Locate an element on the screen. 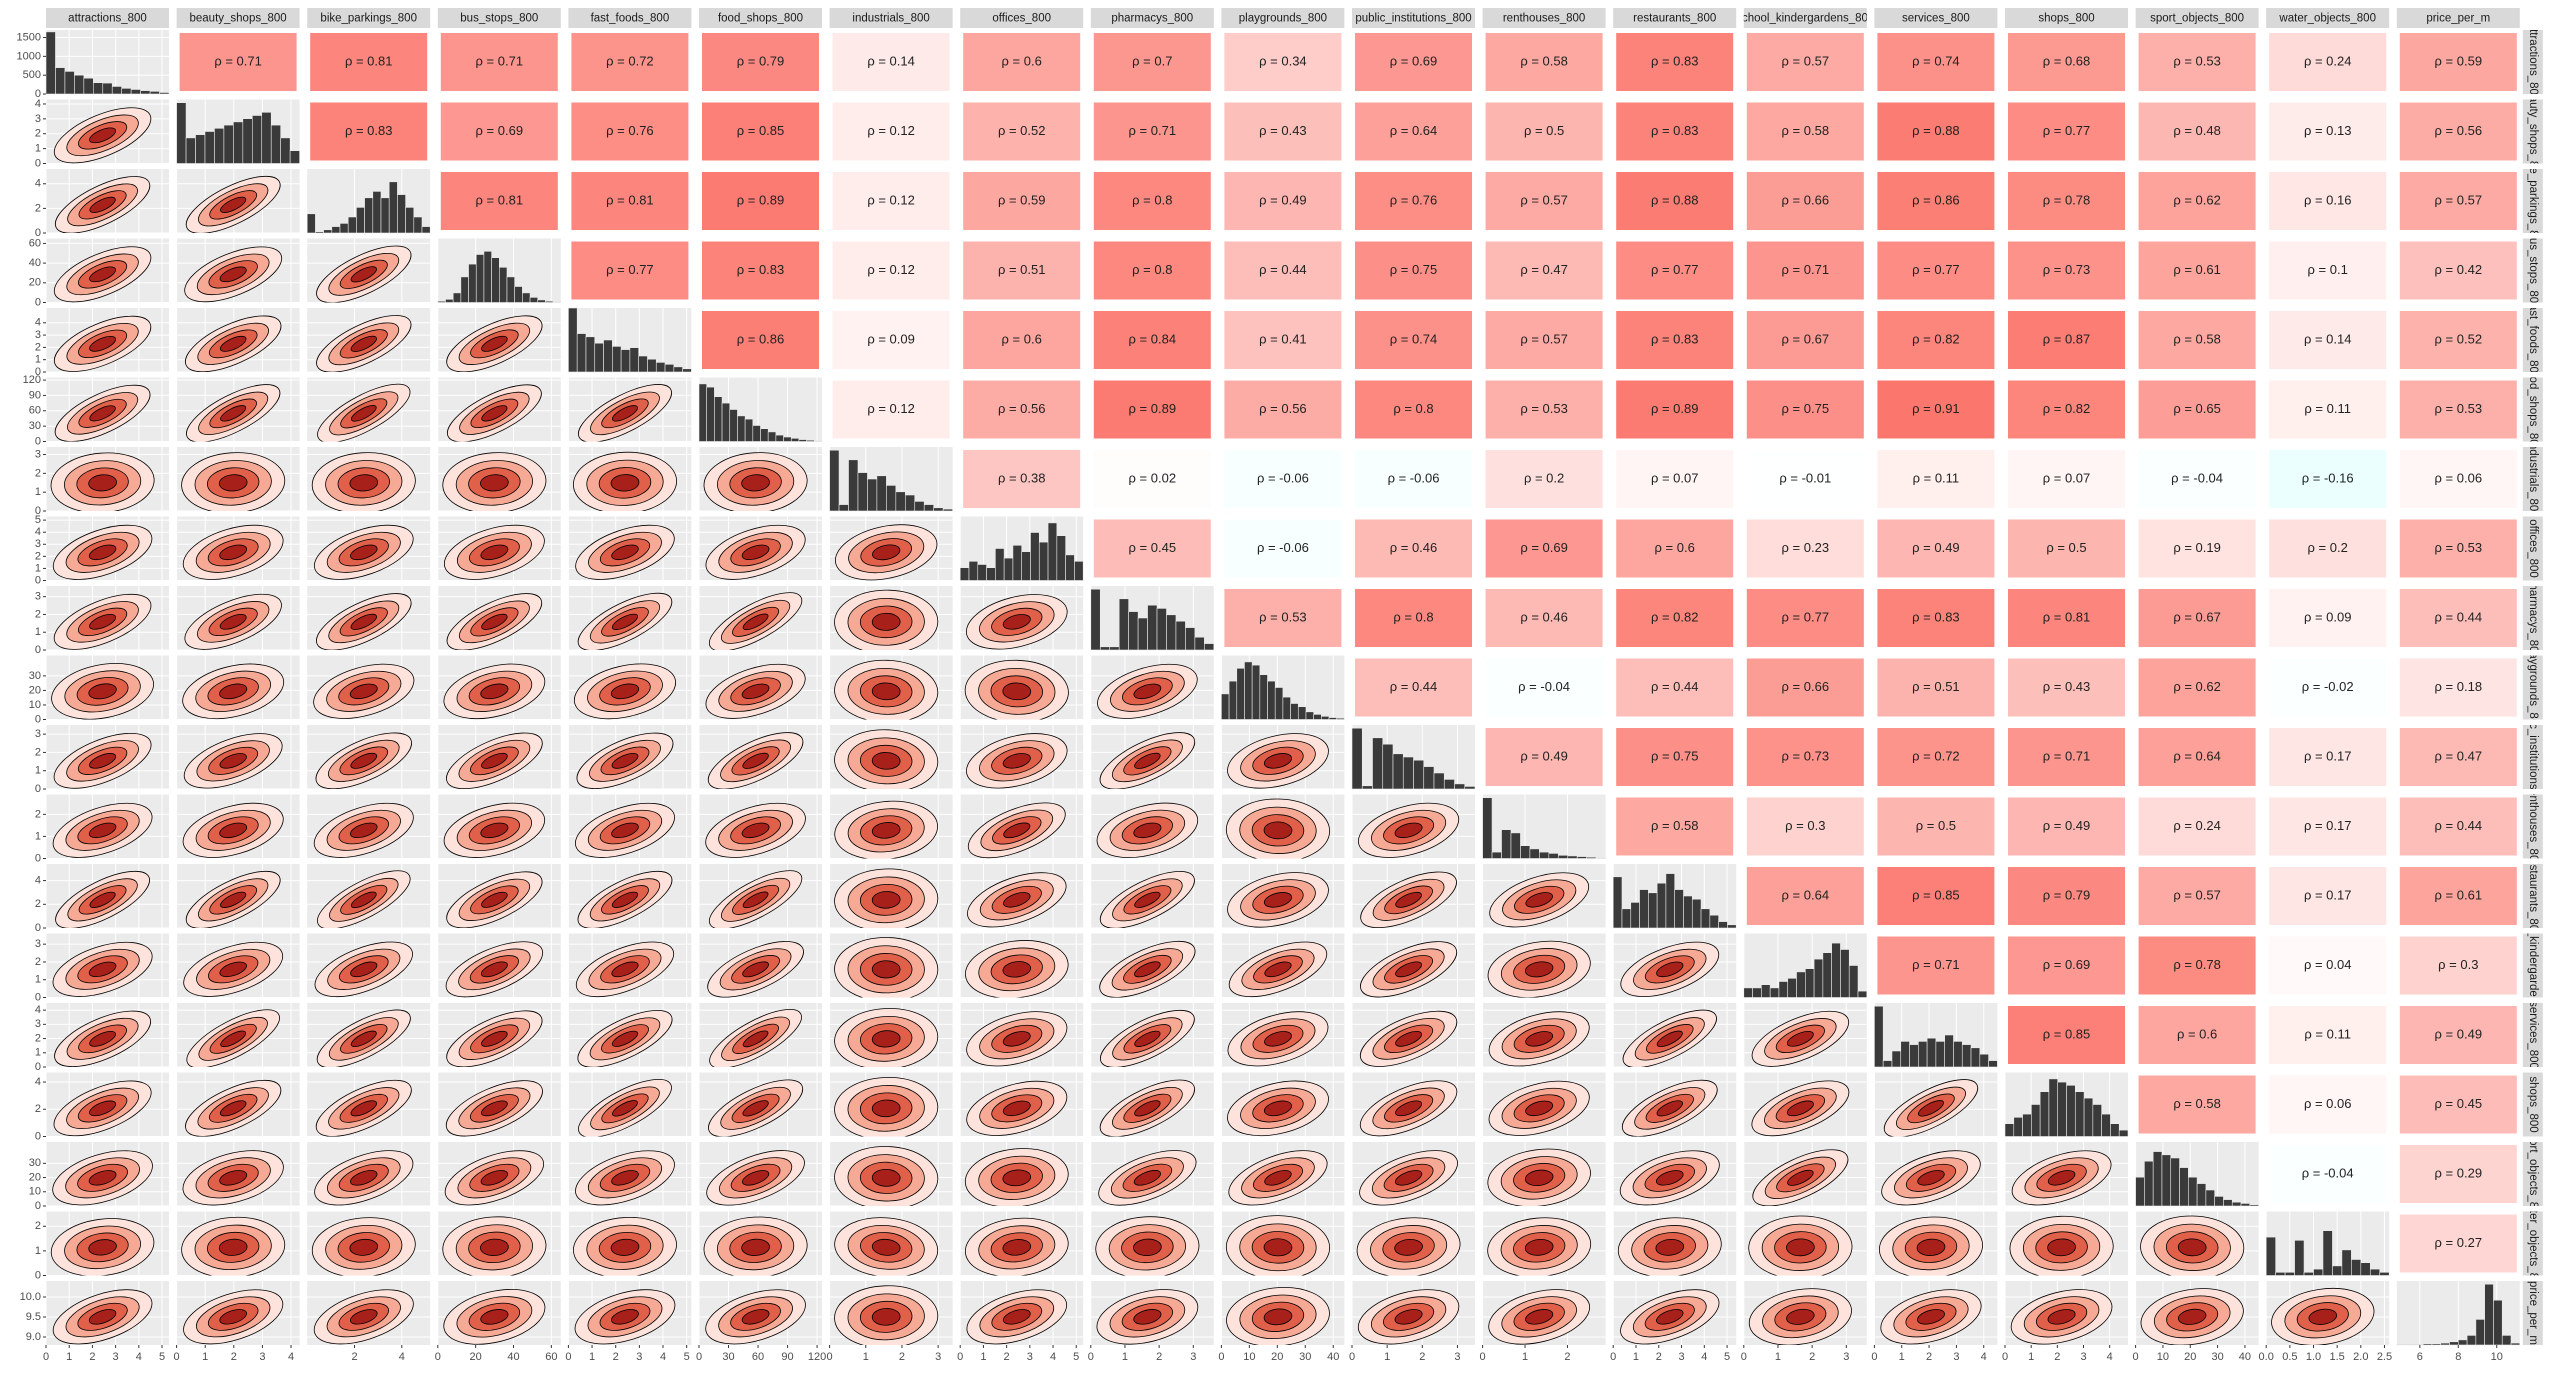 The image size is (2560, 1377). correlation-label: ρ = 0.29 is located at coordinates (2459, 1172).